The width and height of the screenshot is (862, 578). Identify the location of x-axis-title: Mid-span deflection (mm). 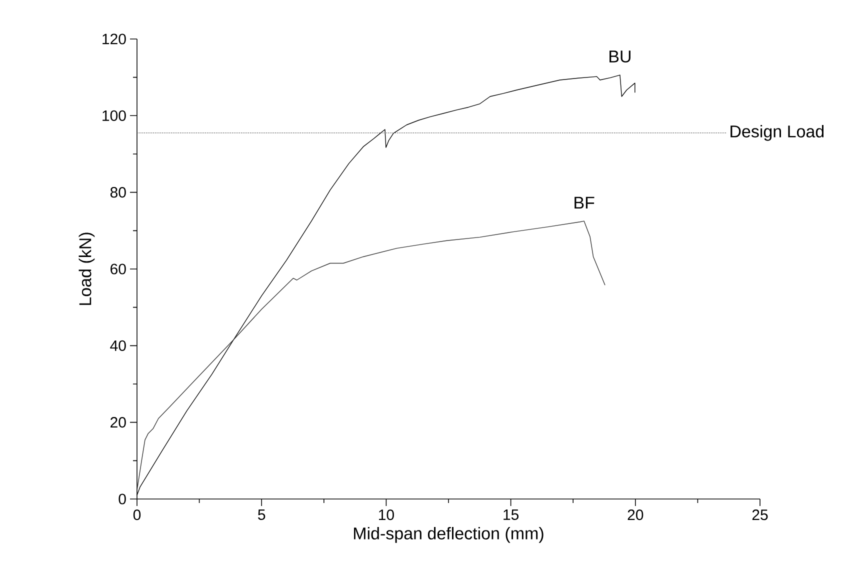
(449, 534).